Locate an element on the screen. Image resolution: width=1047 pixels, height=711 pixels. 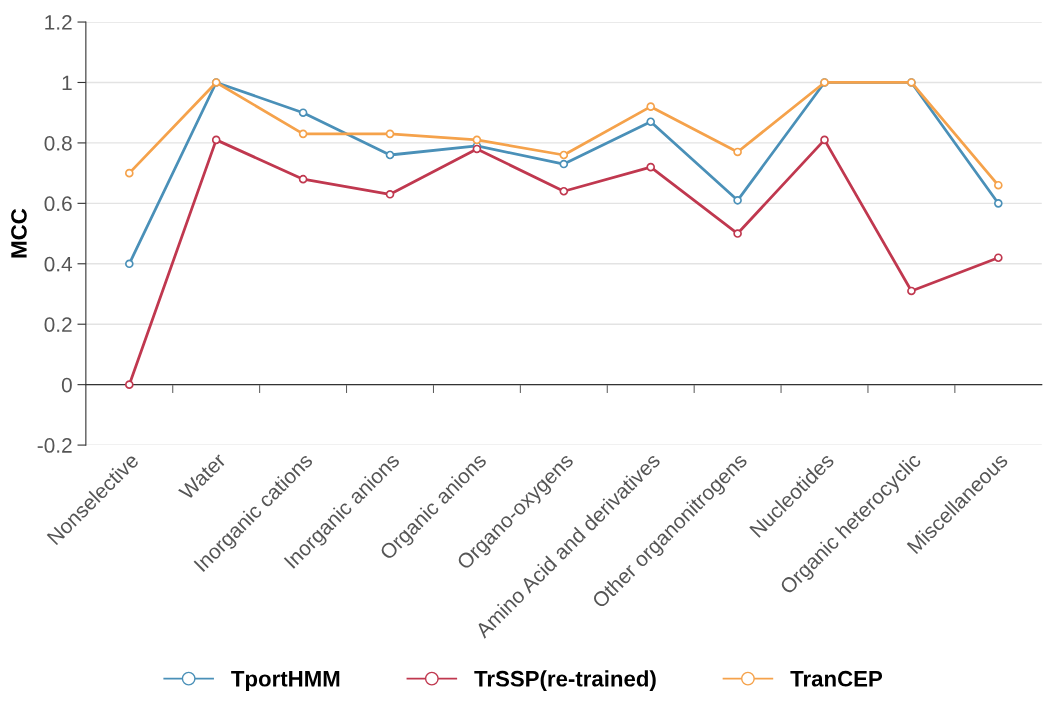
y-tick-label: 0.8 is located at coordinates (58, 143).